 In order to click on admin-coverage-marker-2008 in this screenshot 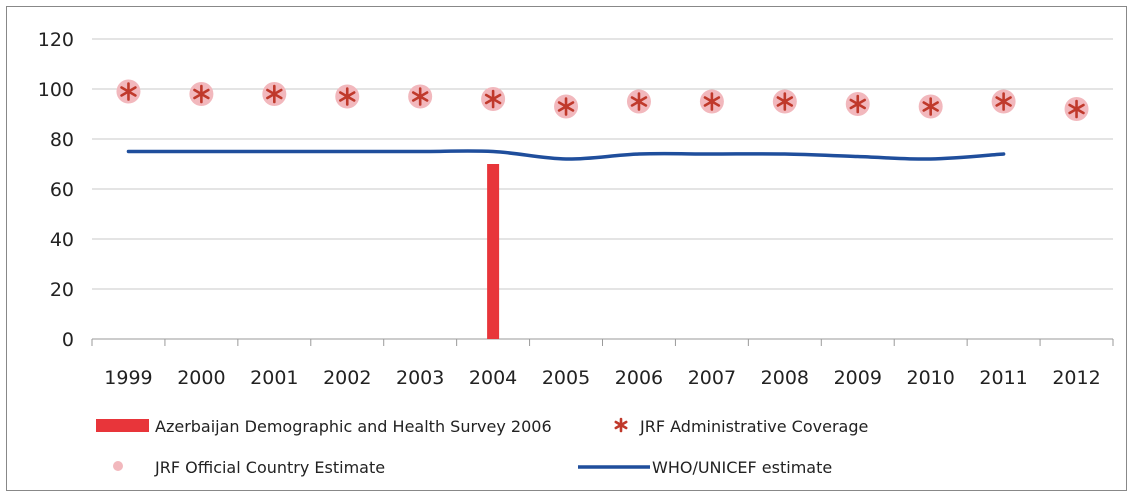, I will do `click(785, 101)`.